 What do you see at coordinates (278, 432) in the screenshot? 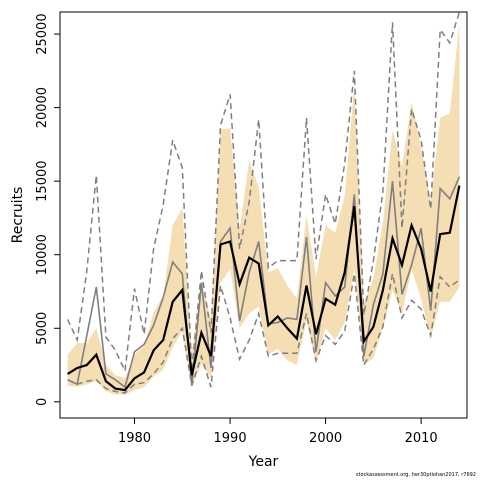
I see `x-axis: 1980 1990 2000 2010` at bounding box center [278, 432].